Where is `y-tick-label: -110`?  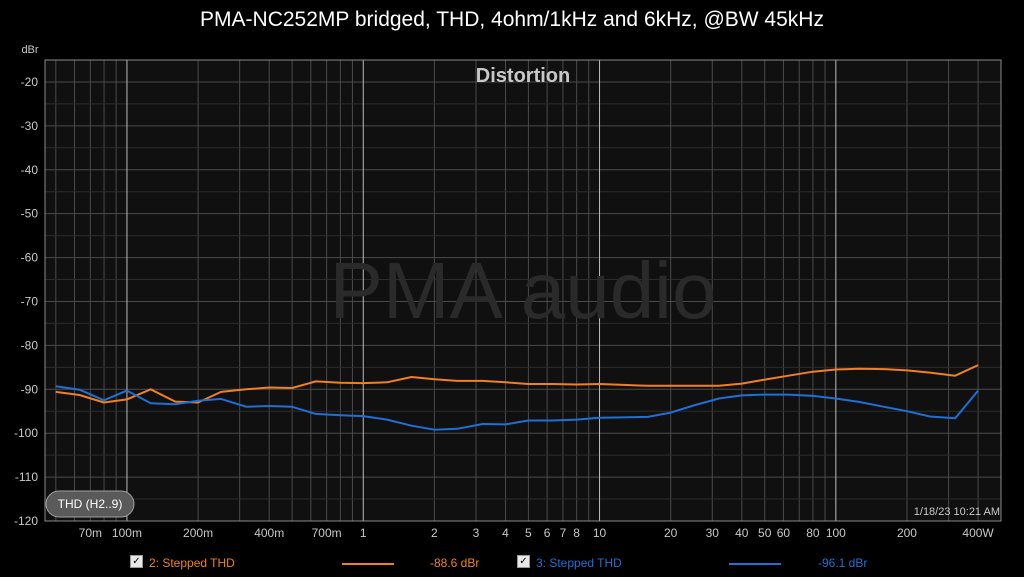
y-tick-label: -110 is located at coordinates (26, 477).